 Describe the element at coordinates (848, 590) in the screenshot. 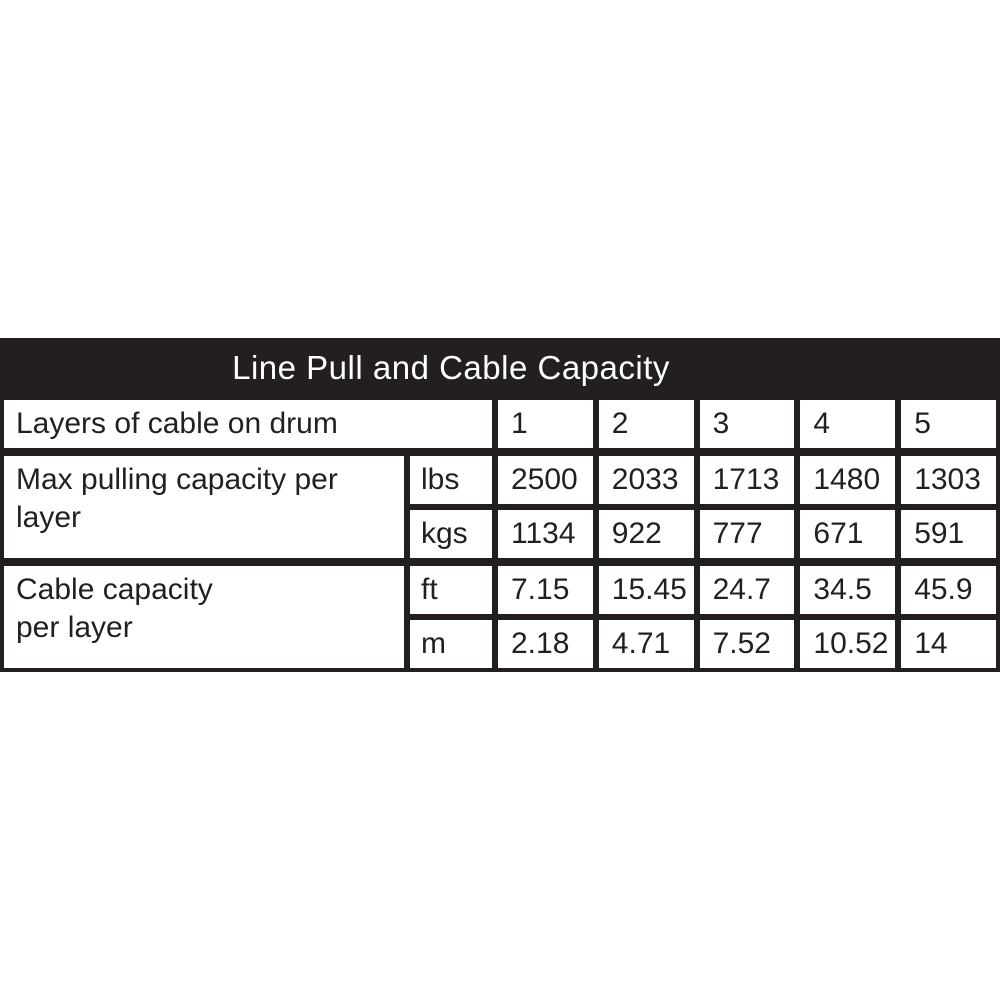

I see `ft-value-cell-4: 34.5` at that location.